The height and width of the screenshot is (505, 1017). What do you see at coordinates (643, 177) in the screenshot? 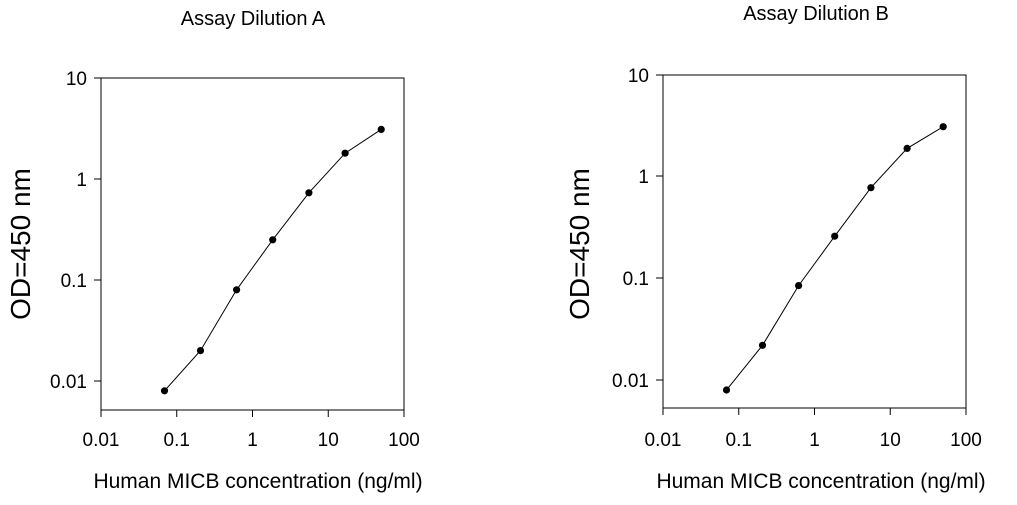
I see `chart-b-ytick-label: 1` at bounding box center [643, 177].